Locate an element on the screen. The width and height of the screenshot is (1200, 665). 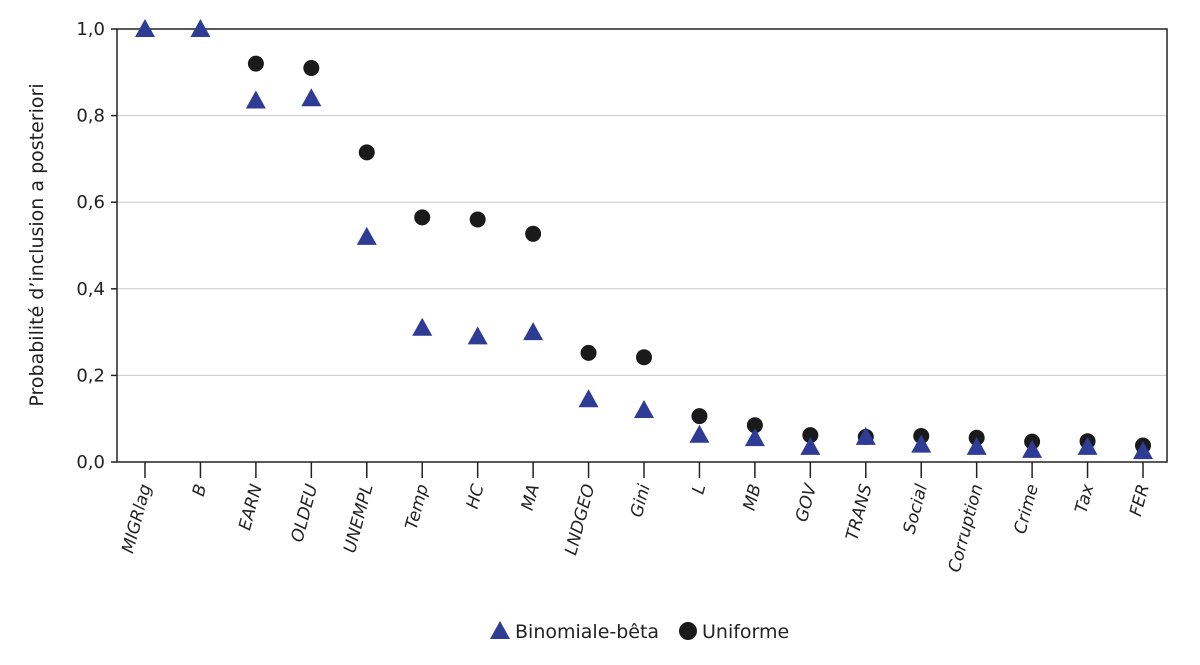
y-tick-label: 0,4 is located at coordinates (90, 289).